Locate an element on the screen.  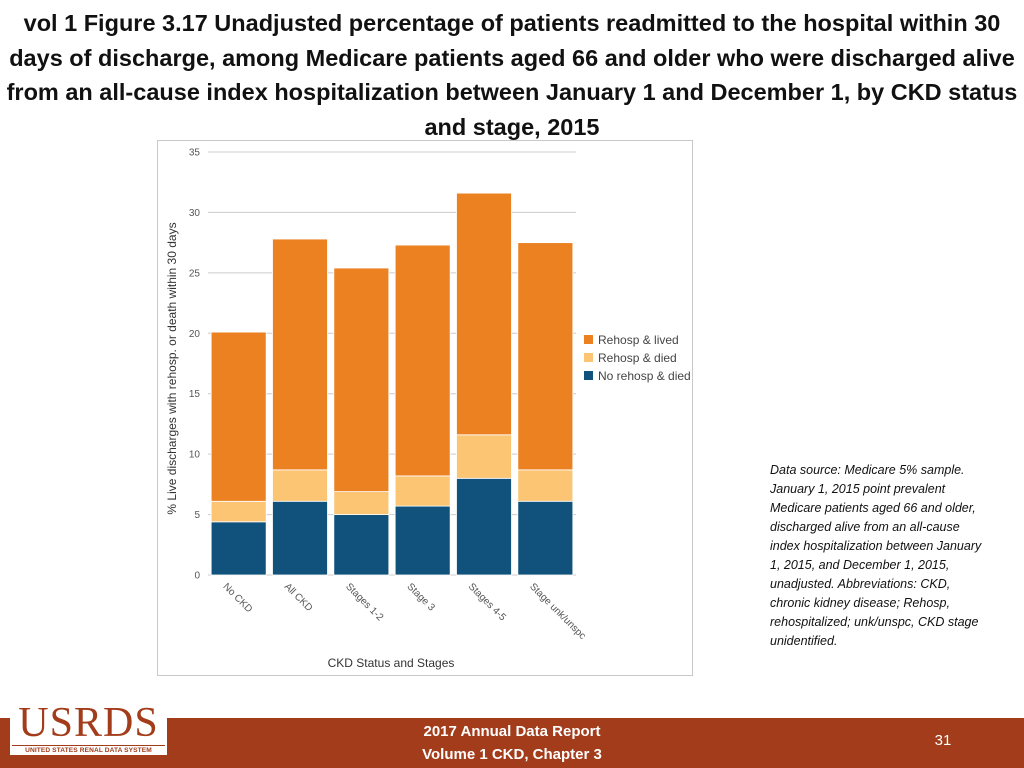
x-axis-title: CKD Status and Stages is located at coordinates (391, 663).